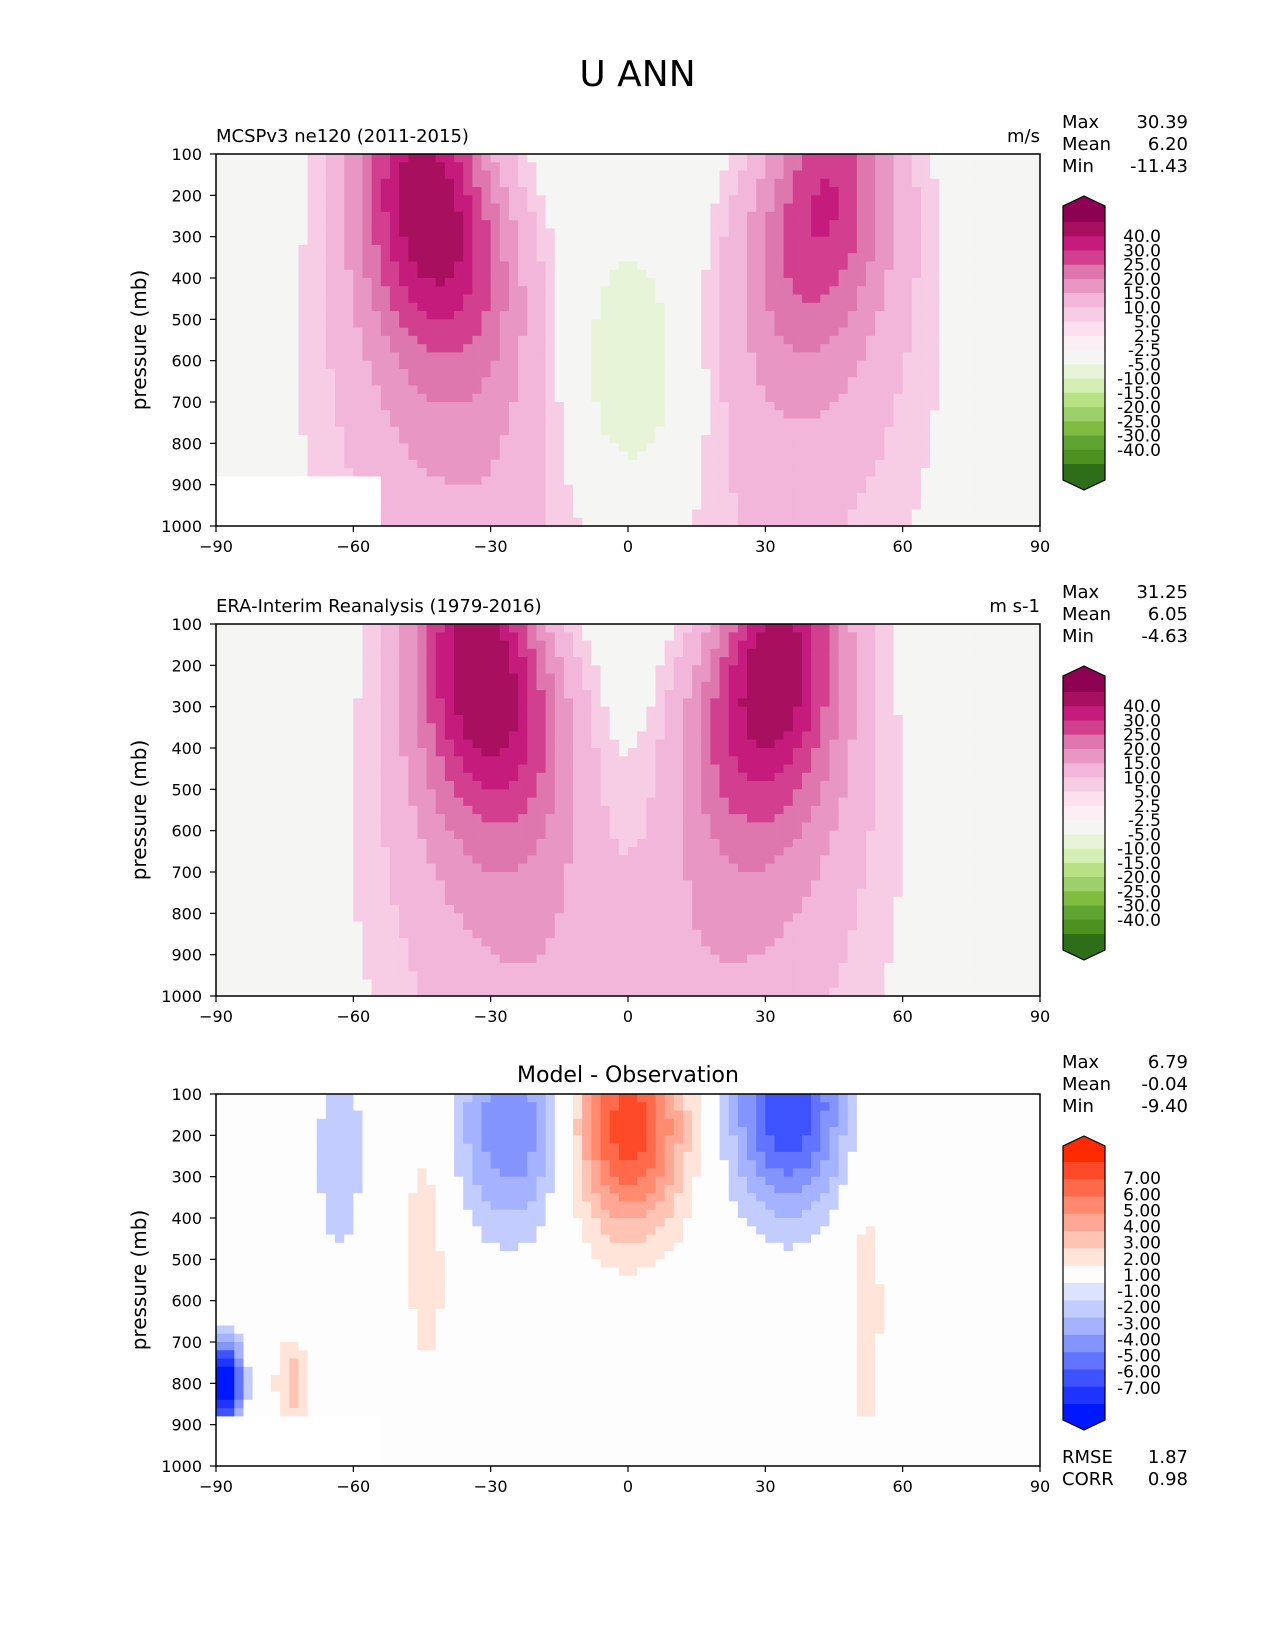  What do you see at coordinates (628, 546) in the screenshot?
I see `x-tick-label: 0` at bounding box center [628, 546].